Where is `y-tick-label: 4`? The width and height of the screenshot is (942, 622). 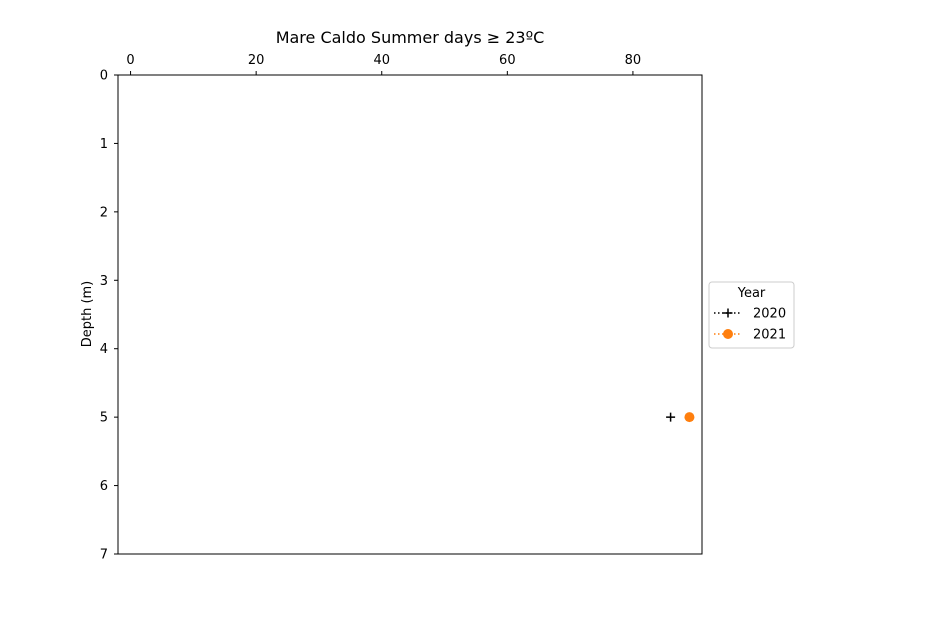 y-tick-label: 4 is located at coordinates (104, 349).